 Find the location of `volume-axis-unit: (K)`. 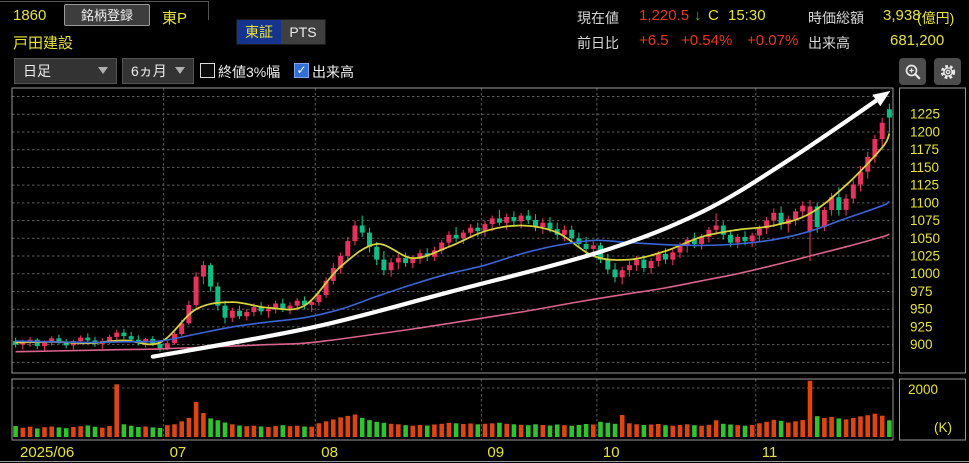

volume-axis-unit: (K) is located at coordinates (943, 427).